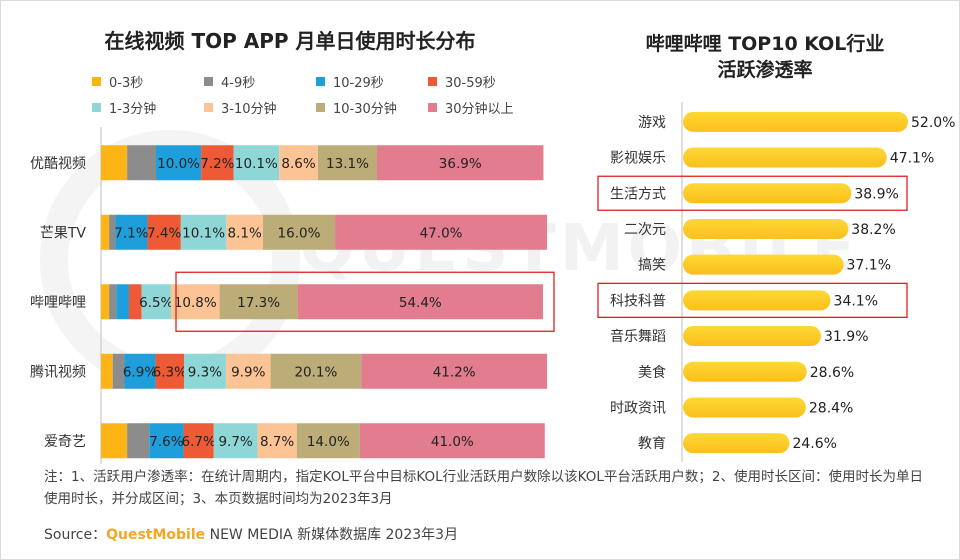  I want to click on segment-data-label: 7.2%, so click(217, 164).